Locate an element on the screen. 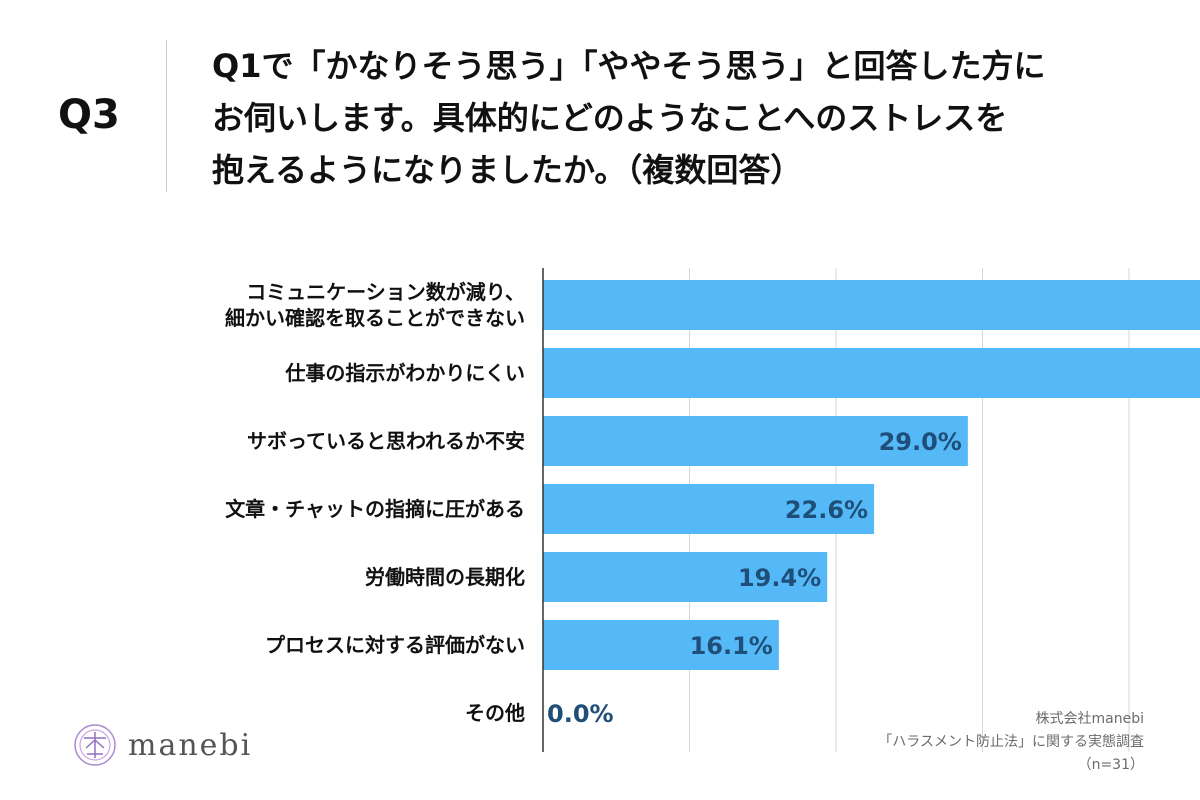 The height and width of the screenshot is (800, 1200). source-note: 株式会社manebi 「ハラスメント防止法」に関する実態調査 （n=31） is located at coordinates (1011, 742).